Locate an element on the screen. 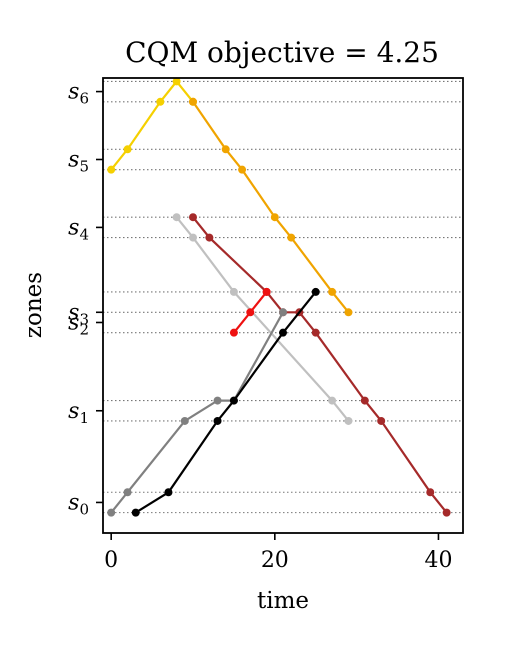  x-axis-ticks: 0 20 40 is located at coordinates (278, 553).